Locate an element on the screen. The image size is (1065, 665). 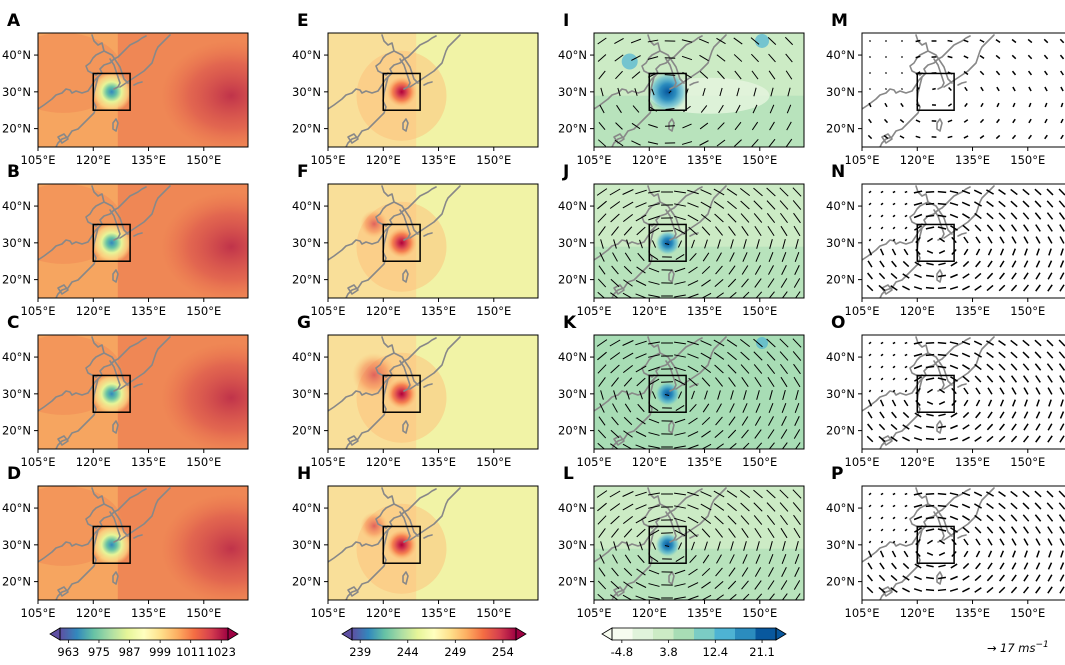
coastline-taiwan is located at coordinates (671, 125).